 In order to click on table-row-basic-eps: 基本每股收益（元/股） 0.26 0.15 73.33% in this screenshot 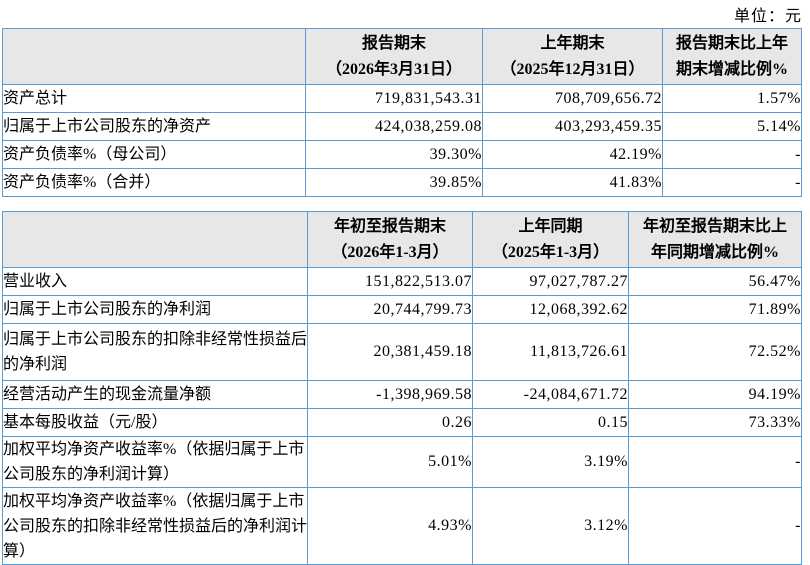, I will do `click(402, 422)`.